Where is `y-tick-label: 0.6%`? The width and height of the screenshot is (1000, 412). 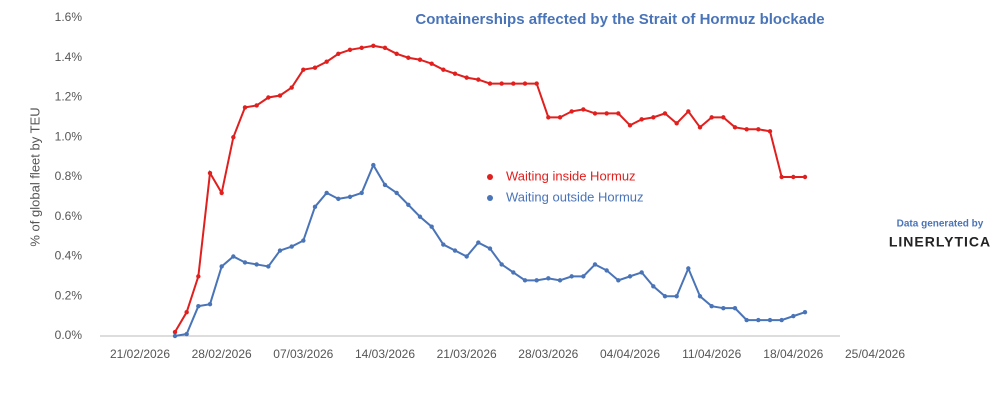 y-tick-label: 0.6% is located at coordinates (69, 216).